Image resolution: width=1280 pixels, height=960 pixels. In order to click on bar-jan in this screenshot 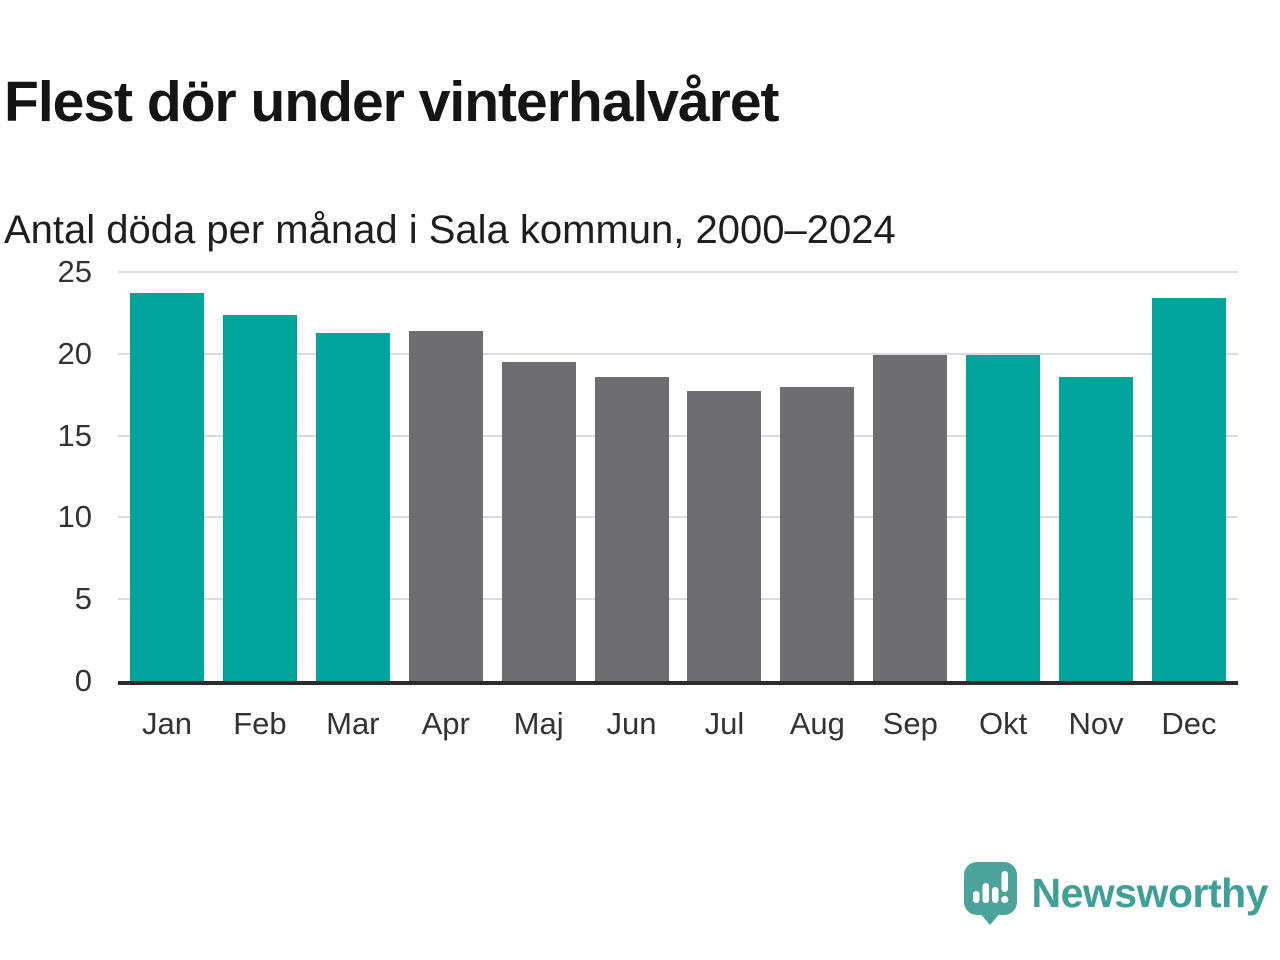, I will do `click(167, 487)`.